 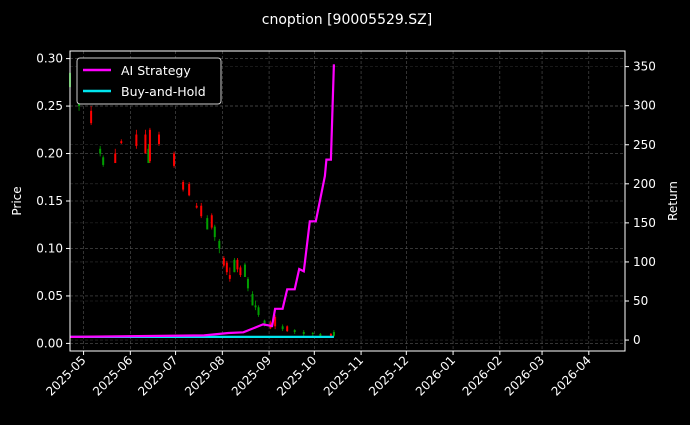 I want to click on x-tick-label: 2026-03, so click(x=524, y=375).